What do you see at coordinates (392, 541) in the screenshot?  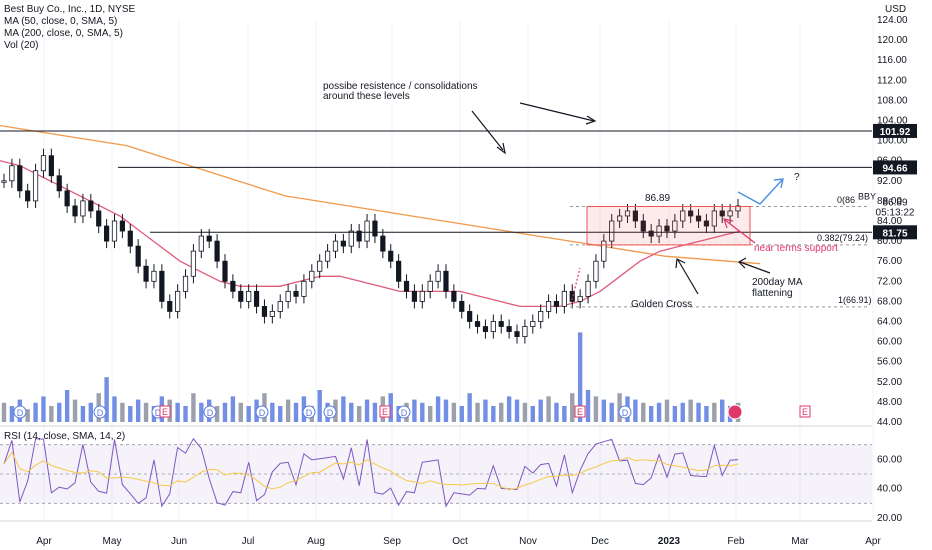 I see `month-tick-label: Sep` at bounding box center [392, 541].